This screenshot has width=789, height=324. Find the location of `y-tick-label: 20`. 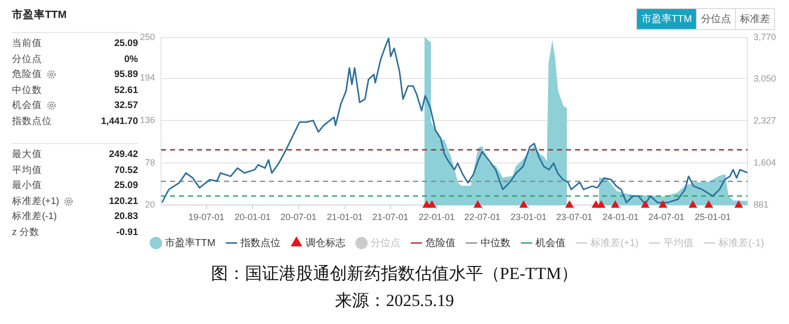

y-tick-label: 20 is located at coordinates (150, 205).